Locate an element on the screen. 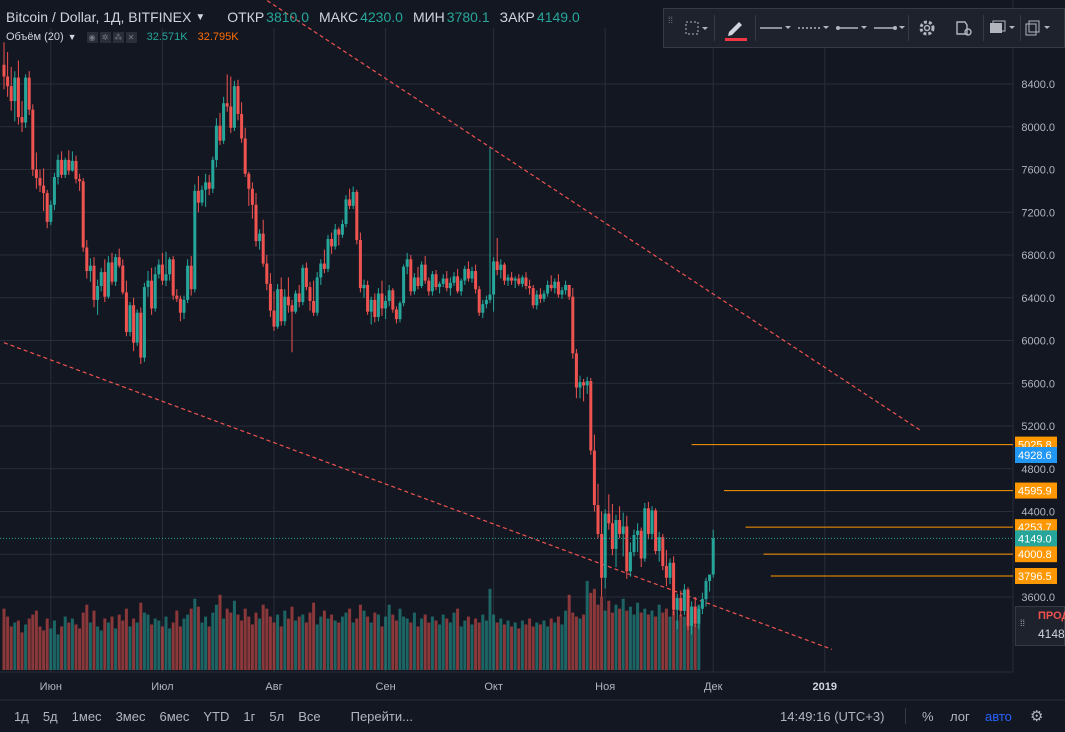 This screenshot has width=1065, height=732. timeframe-5d: 5д is located at coordinates (50, 716).